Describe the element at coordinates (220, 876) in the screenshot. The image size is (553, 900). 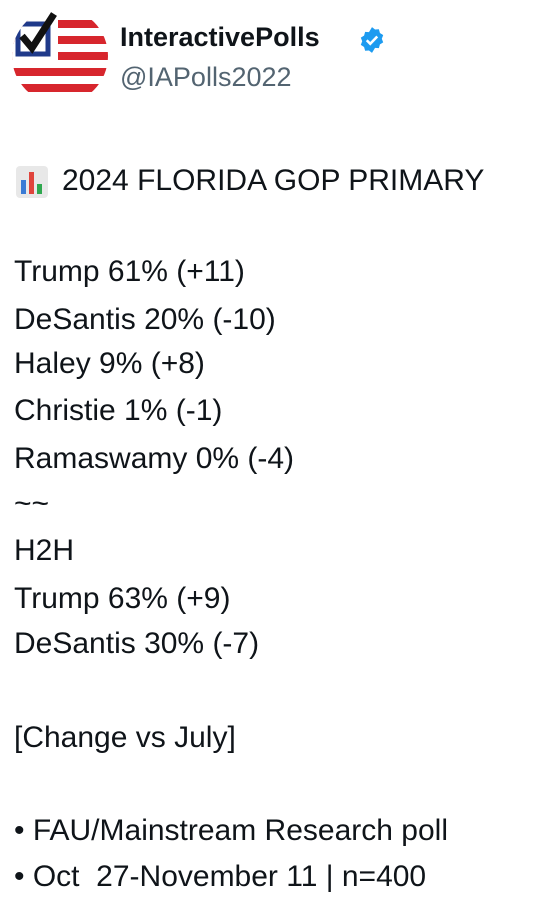
I see `post-bullet: • Oct 27-November 11 | n=400` at that location.